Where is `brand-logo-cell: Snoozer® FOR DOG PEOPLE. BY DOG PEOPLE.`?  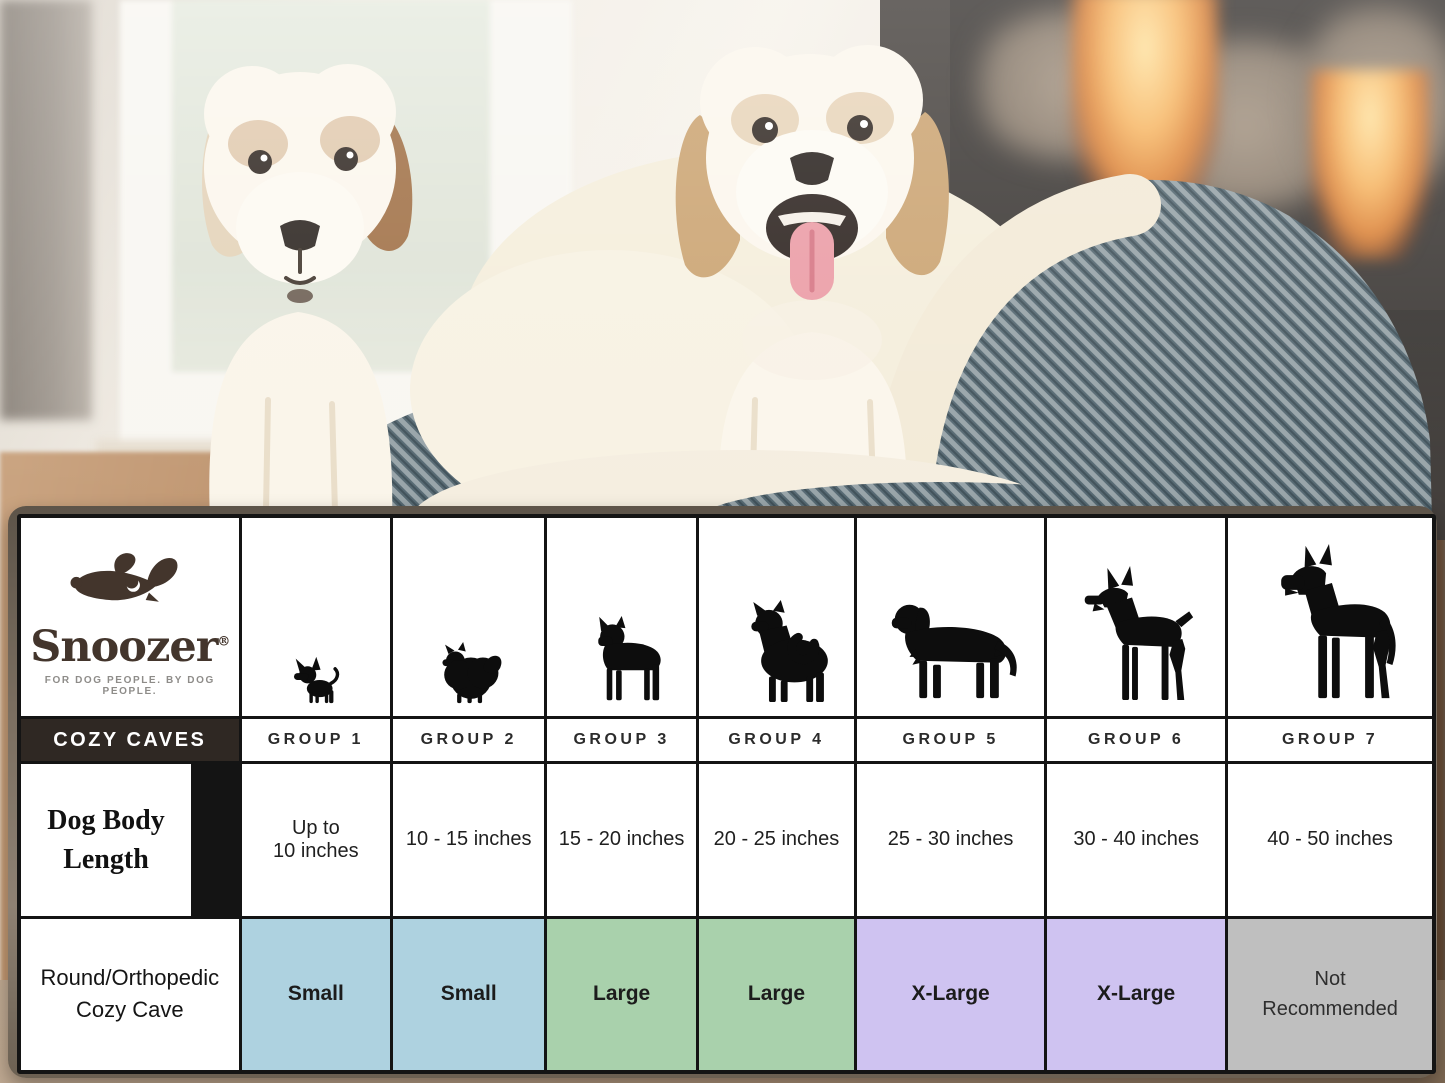
brand-logo-cell: Snoozer® FOR DOG PEOPLE. BY DOG PEOPLE. is located at coordinates (130, 617).